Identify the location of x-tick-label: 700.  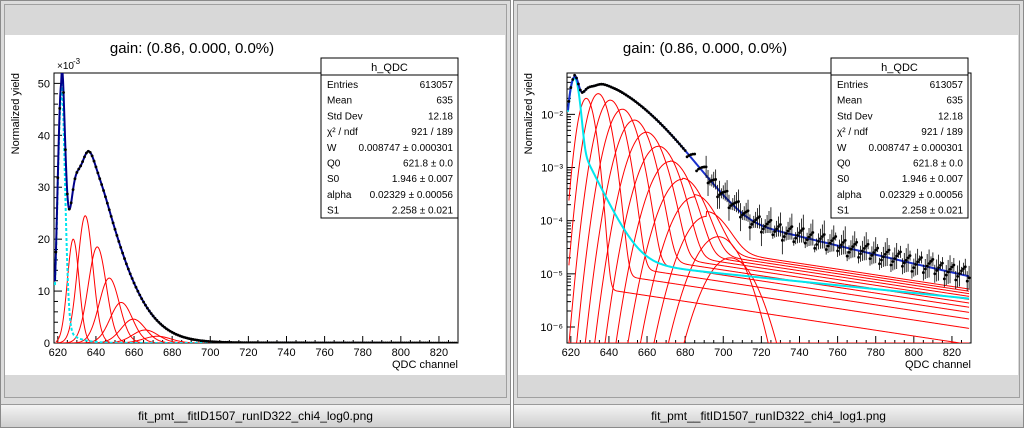
(723, 353).